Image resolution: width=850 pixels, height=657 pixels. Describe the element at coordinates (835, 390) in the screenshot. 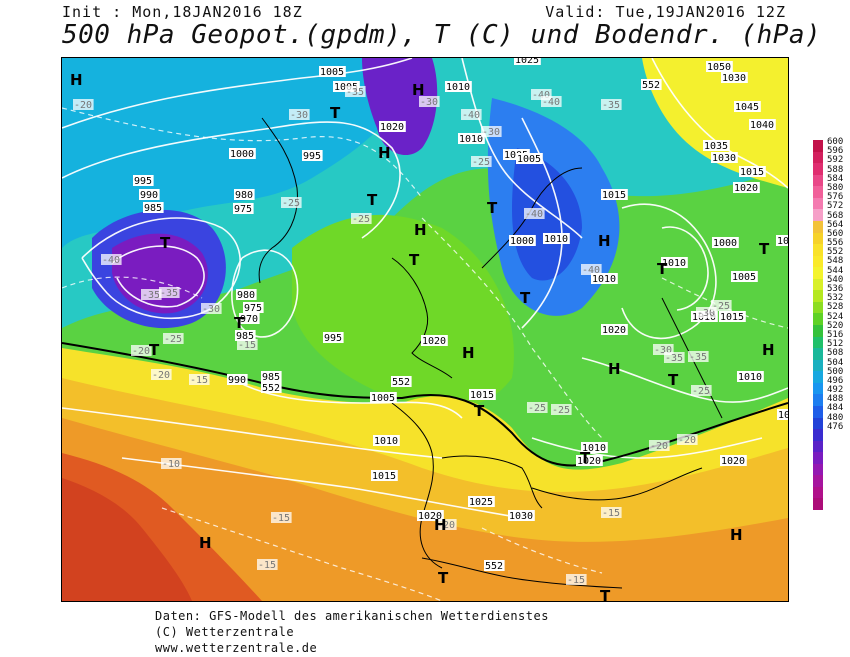

I see `colorbar-label: 492` at that location.